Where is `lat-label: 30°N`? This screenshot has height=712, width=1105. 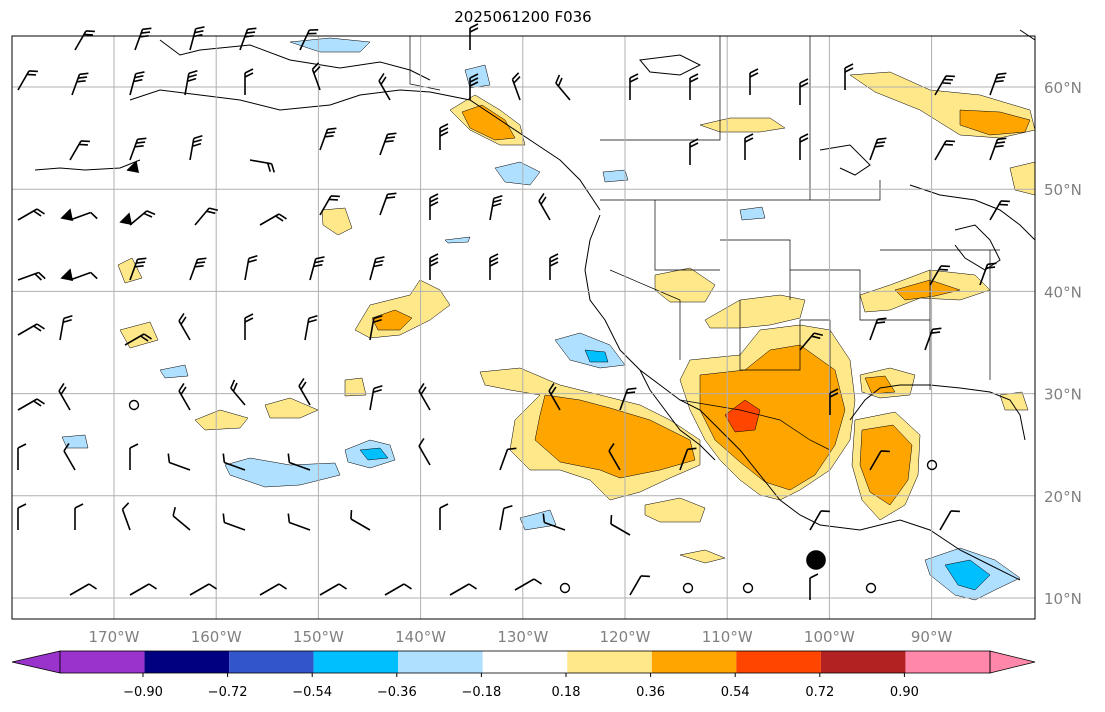 lat-label: 30°N is located at coordinates (1063, 395).